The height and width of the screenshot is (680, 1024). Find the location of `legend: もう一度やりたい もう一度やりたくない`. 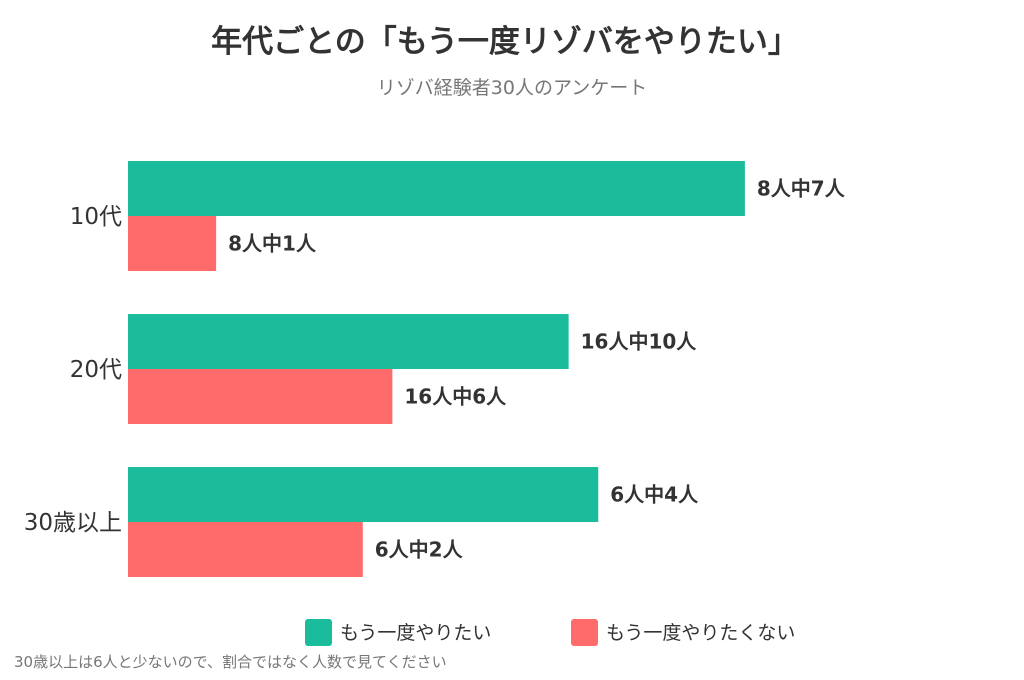

legend: もう一度やりたい もう一度やりたくない is located at coordinates (550, 632).